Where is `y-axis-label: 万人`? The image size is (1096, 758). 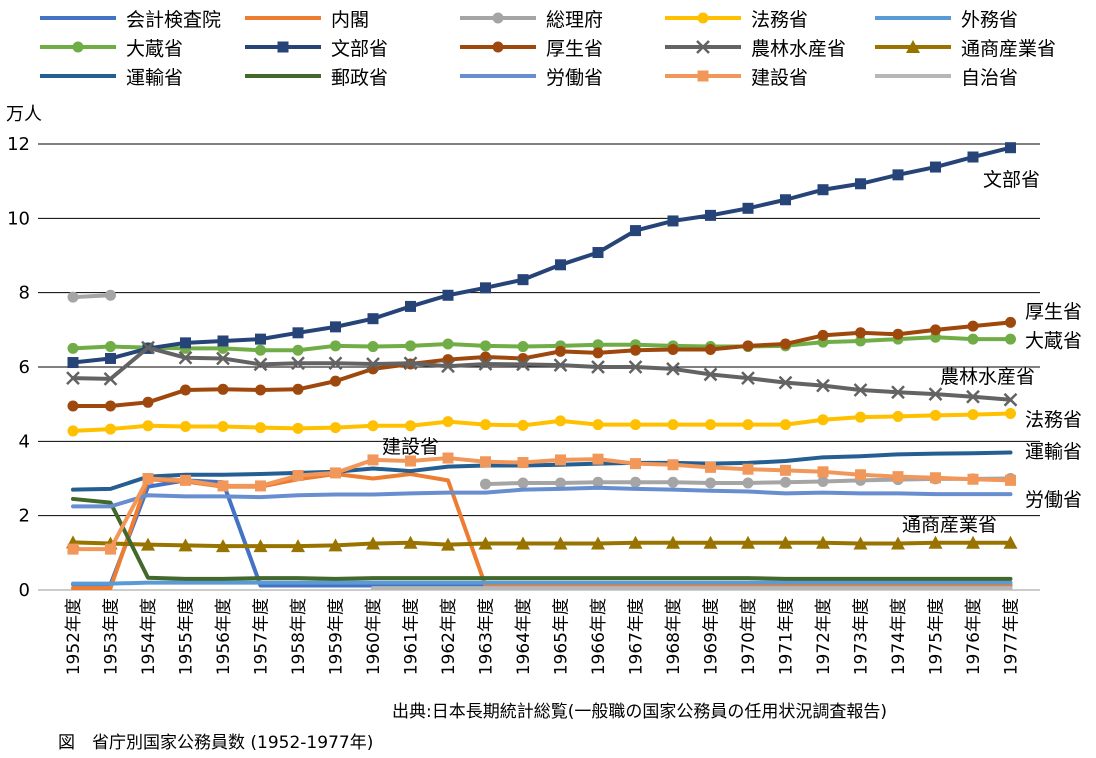
y-axis-label: 万人 is located at coordinates (24, 114).